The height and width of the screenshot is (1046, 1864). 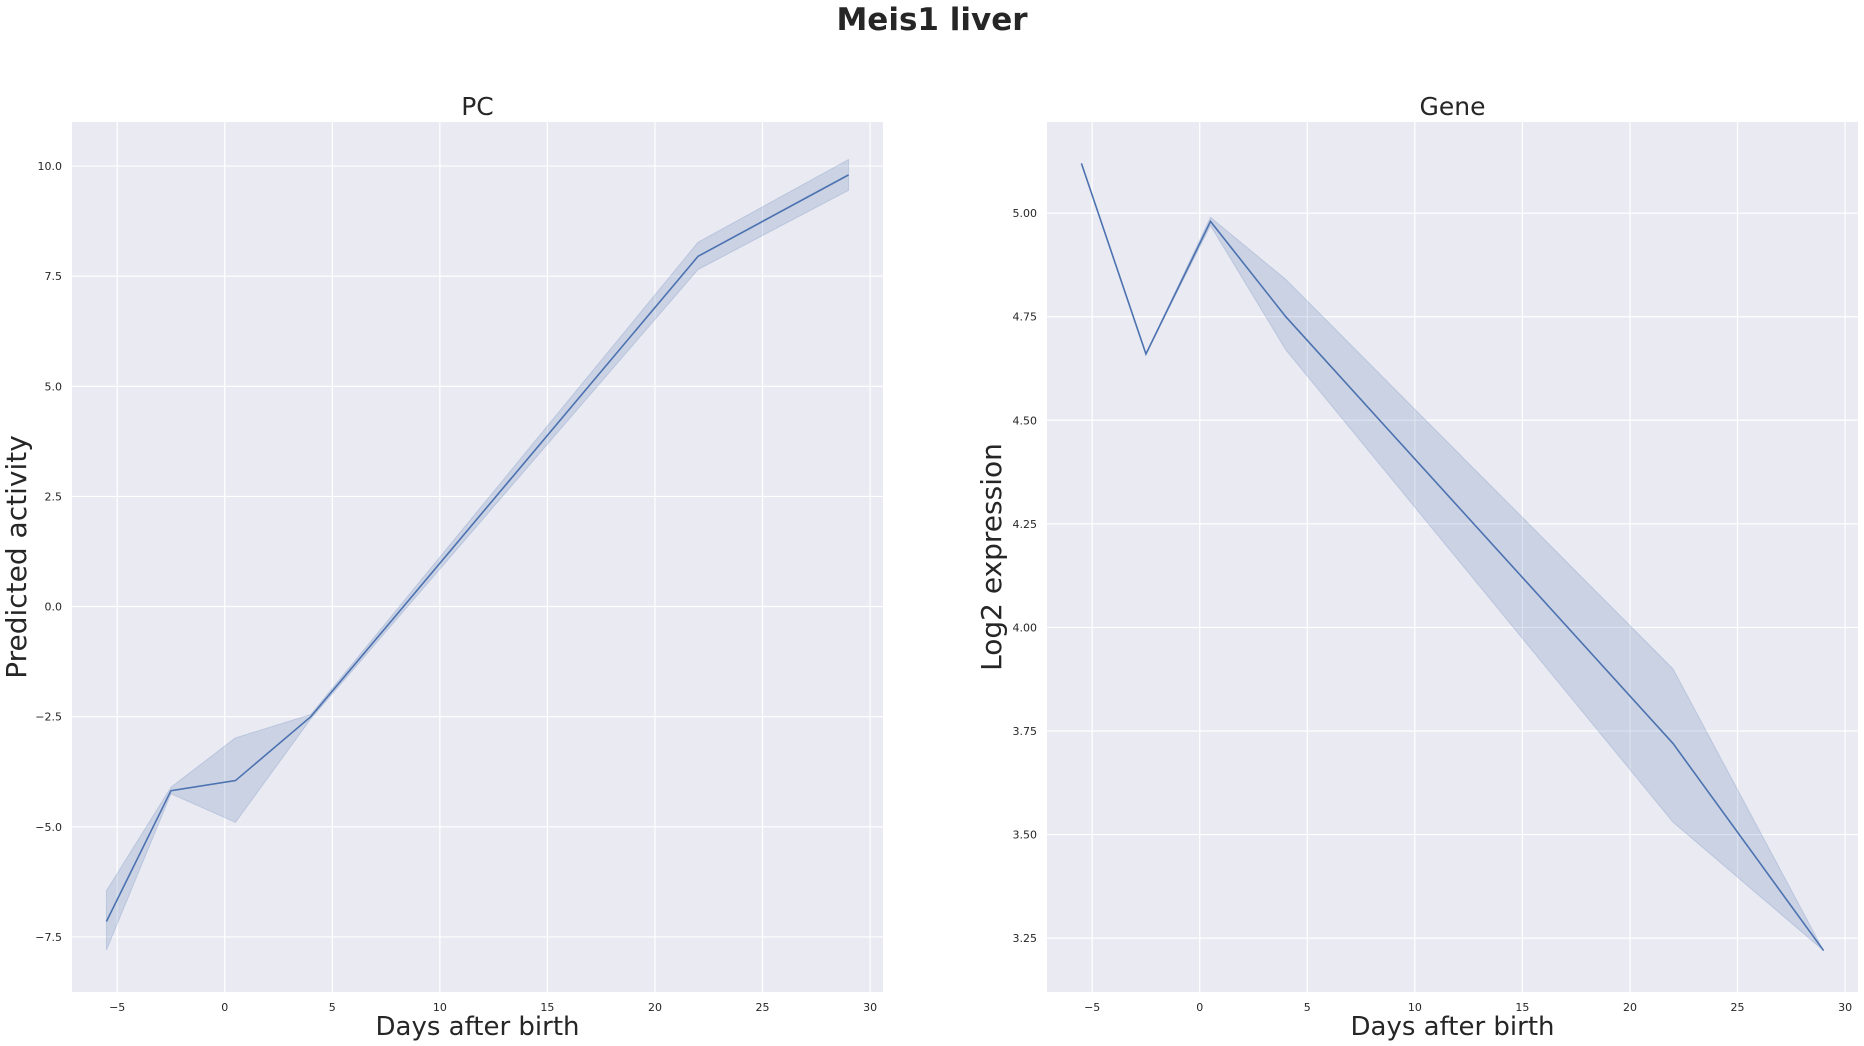 What do you see at coordinates (1025, 317) in the screenshot?
I see `y-tick-label: 4.75` at bounding box center [1025, 317].